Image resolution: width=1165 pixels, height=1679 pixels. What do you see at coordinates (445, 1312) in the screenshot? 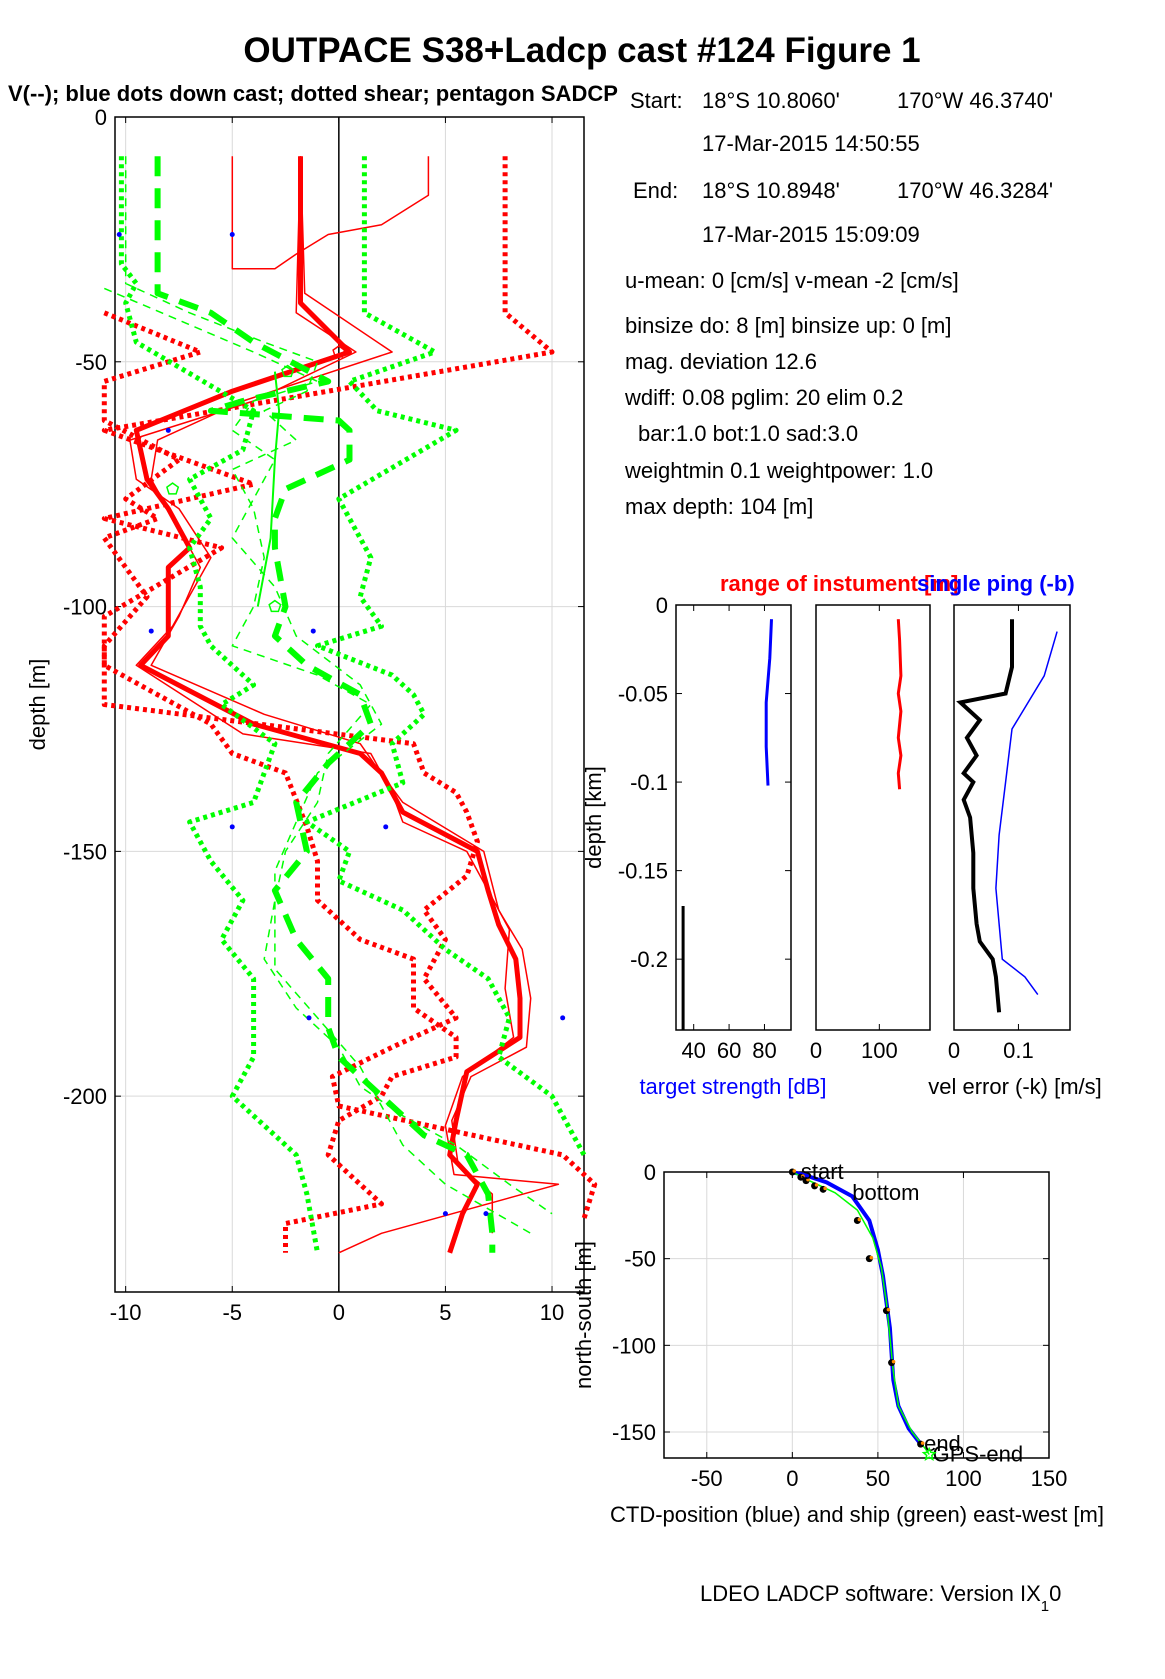
I see `x-tick-label: 5` at bounding box center [445, 1312].